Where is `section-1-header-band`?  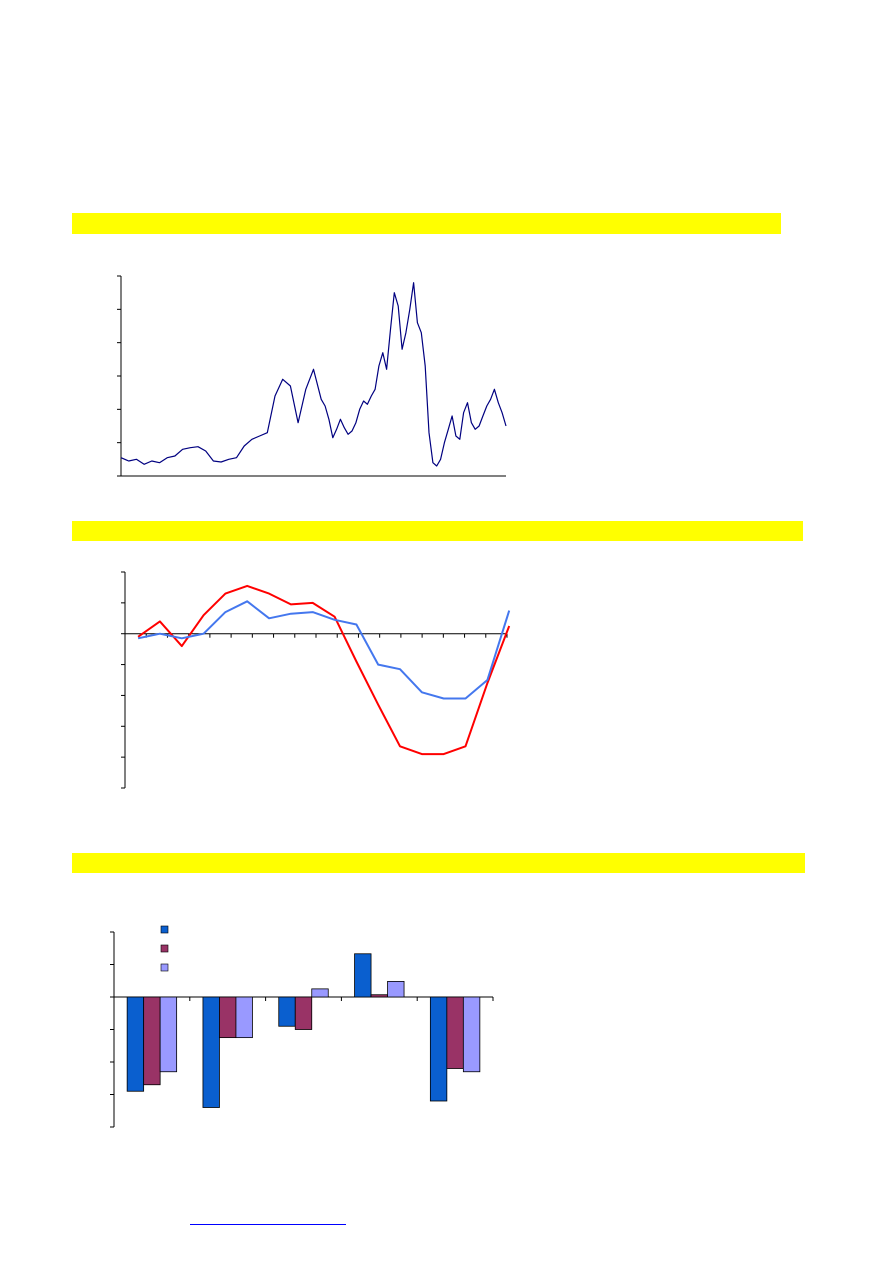
section-1-header-band is located at coordinates (426, 223).